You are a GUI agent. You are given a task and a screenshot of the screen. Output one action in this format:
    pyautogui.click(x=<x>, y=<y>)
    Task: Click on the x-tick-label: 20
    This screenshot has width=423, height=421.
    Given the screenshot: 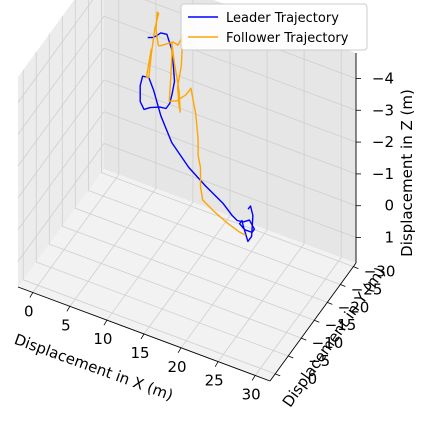 What is the action you would take?
    pyautogui.click(x=177, y=367)
    